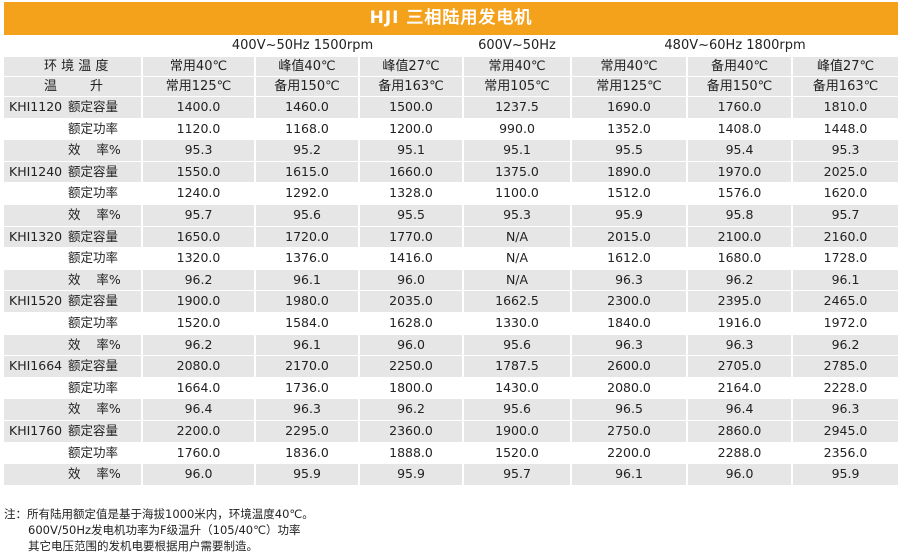 This screenshot has width=900, height=558. I want to click on value-cell: 1292.0, so click(306, 193).